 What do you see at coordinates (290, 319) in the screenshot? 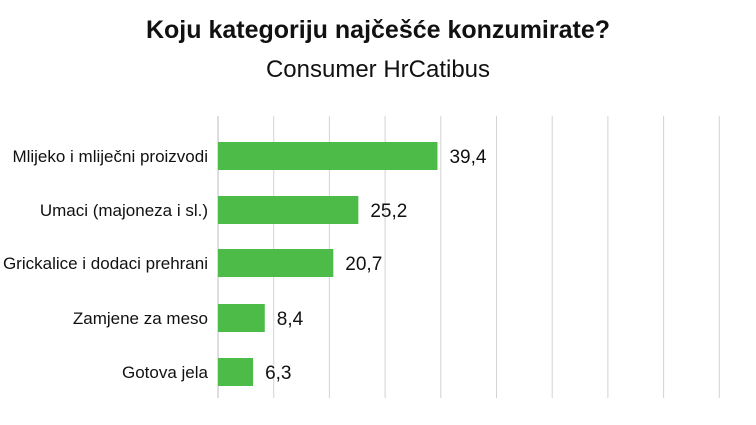
I see `data-label: 8,4` at bounding box center [290, 319].